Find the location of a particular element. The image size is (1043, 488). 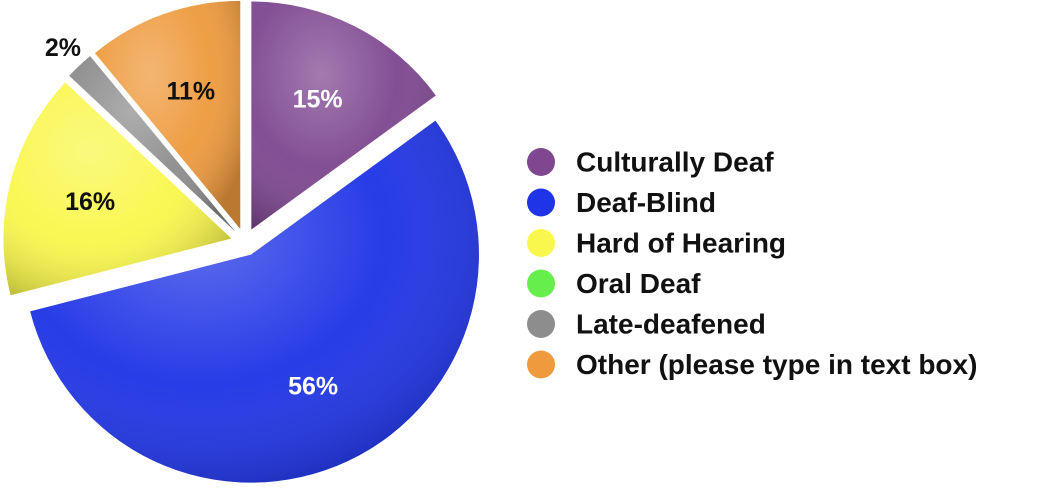

data-label-deaf-blind: 56% is located at coordinates (313, 387).